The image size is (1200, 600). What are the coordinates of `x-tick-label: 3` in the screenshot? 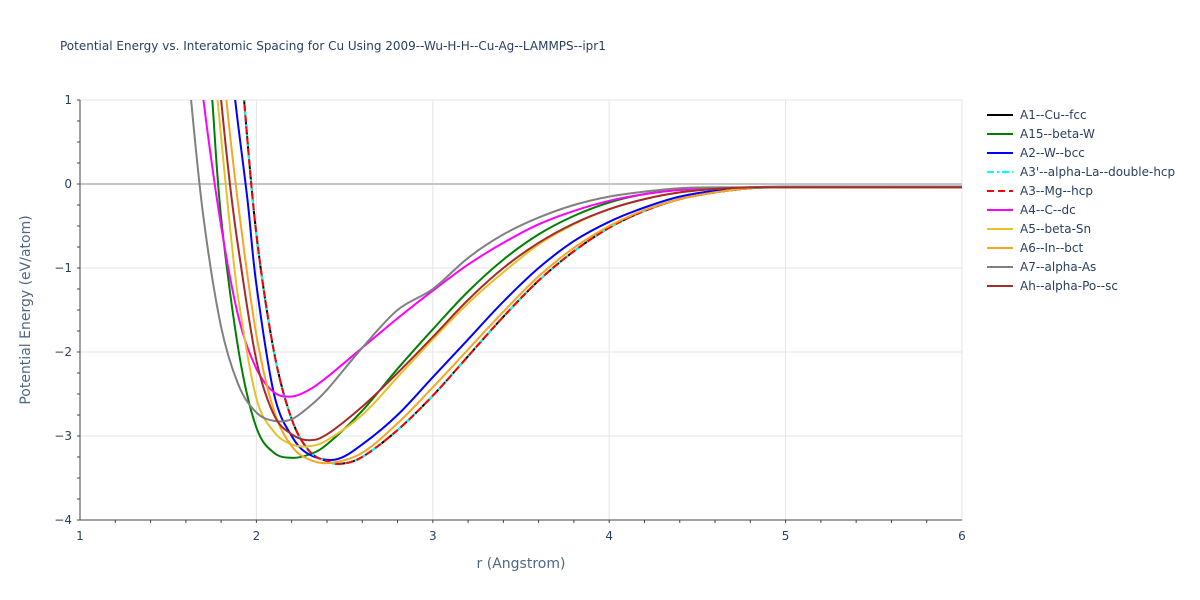 It's located at (433, 536).